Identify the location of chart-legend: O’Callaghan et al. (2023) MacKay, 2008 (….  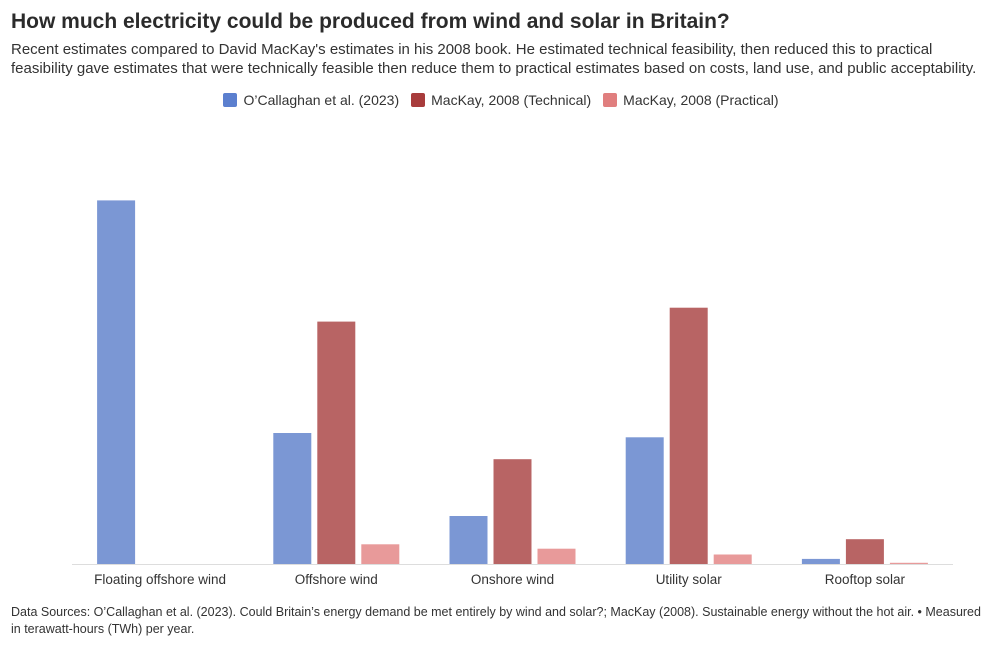
(501, 100).